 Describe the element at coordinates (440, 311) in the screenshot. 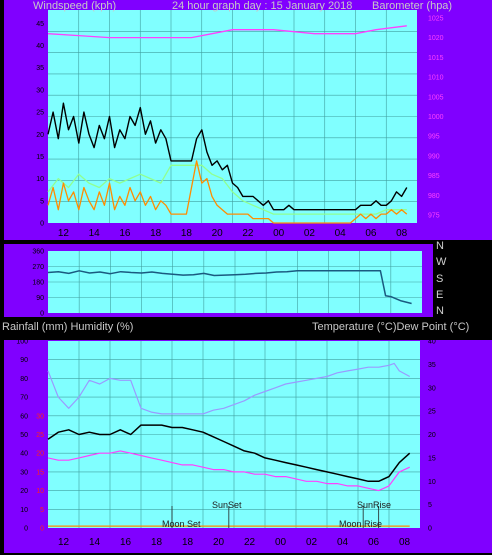

I see `dir-label-n-bottom: N` at that location.